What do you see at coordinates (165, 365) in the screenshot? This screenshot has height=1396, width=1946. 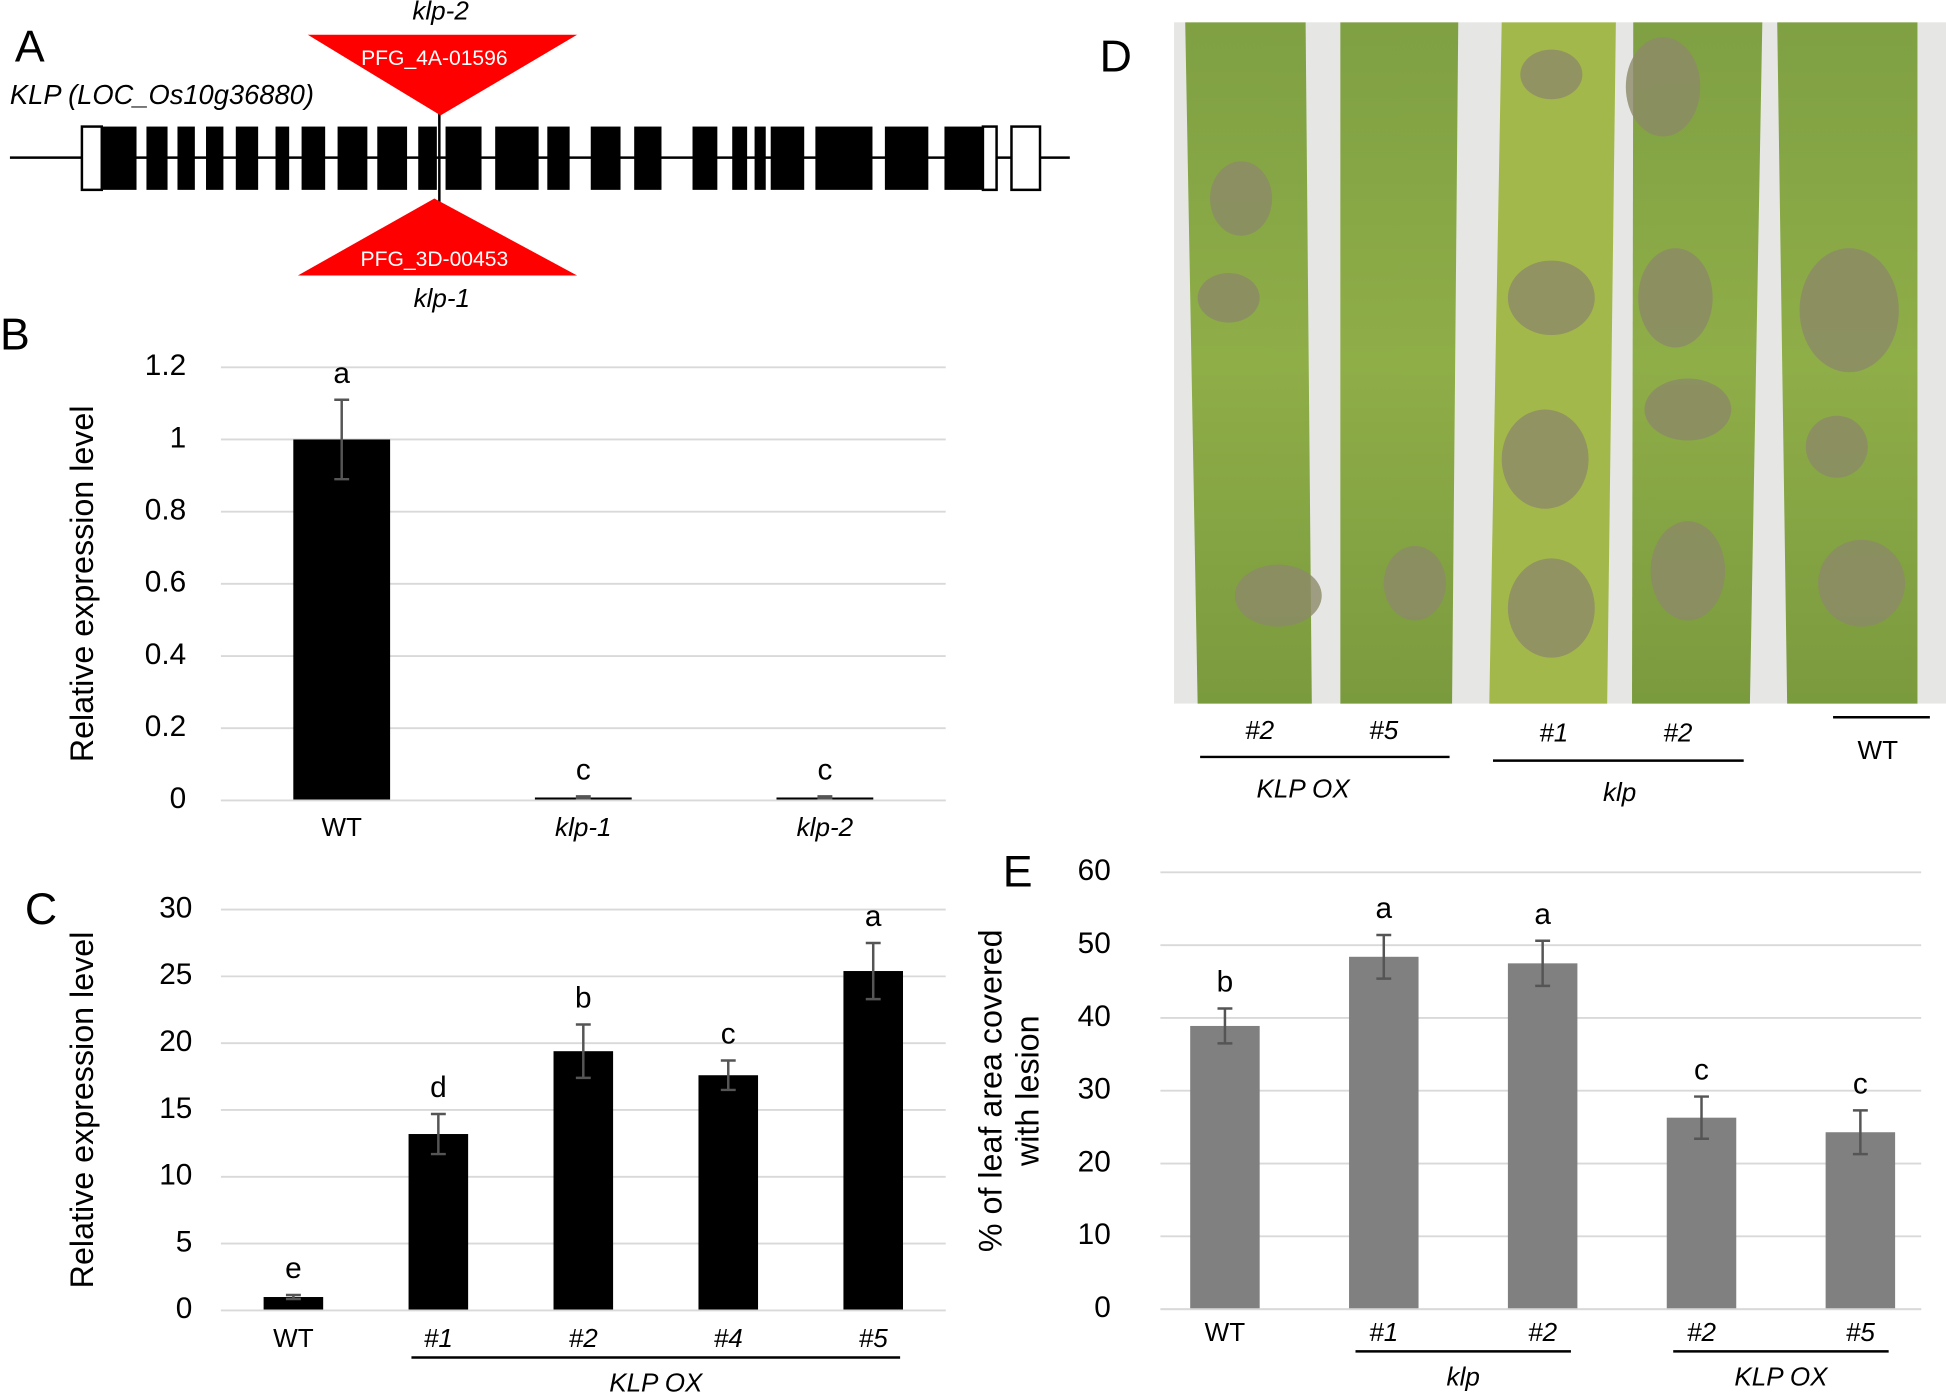 I see `y-tick-label: 1.2` at bounding box center [165, 365].